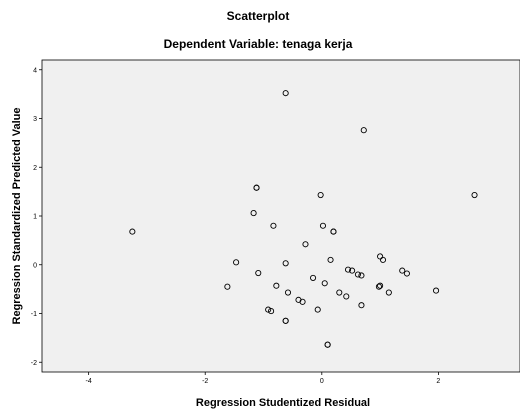 The image size is (520, 412). What do you see at coordinates (89, 381) in the screenshot?
I see `x-tick-label: -4` at bounding box center [89, 381].